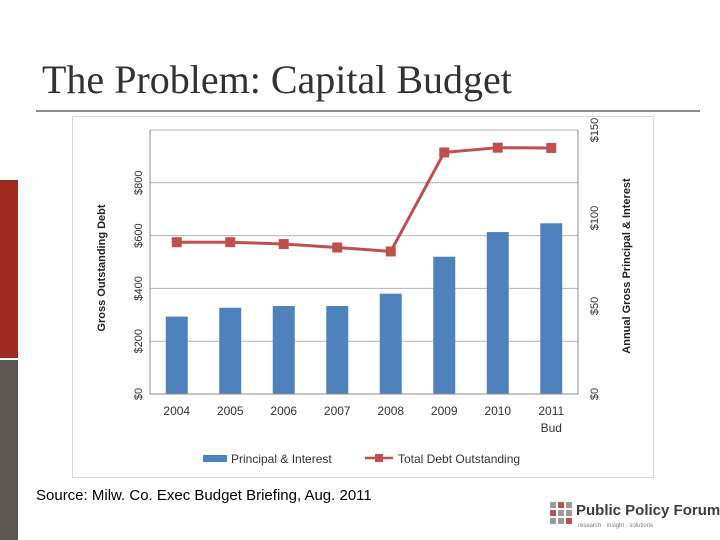  What do you see at coordinates (176, 242) in the screenshot?
I see `marker-2004` at bounding box center [176, 242].